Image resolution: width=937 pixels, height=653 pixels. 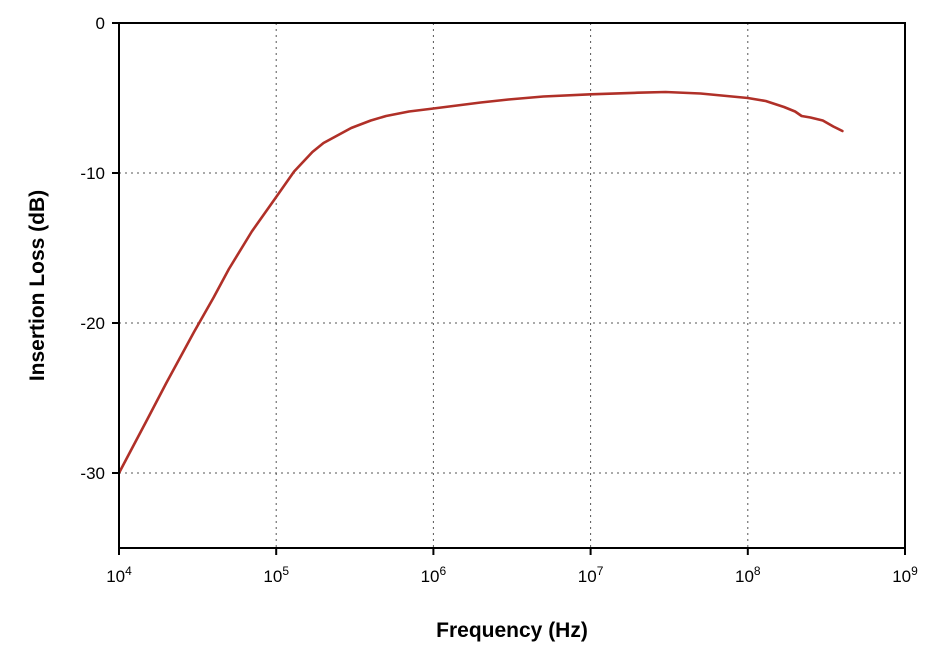 What do you see at coordinates (748, 575) in the screenshot?
I see `x-tick-label: 10⁸` at bounding box center [748, 575].